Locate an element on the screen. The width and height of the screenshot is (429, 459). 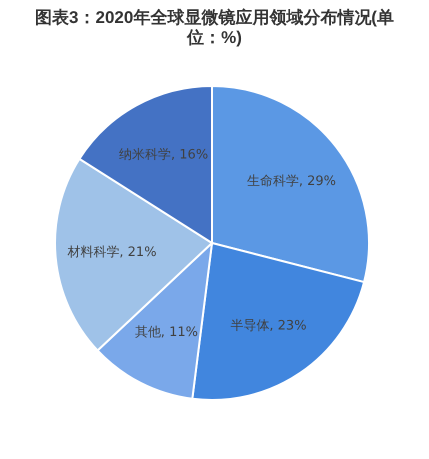
slice-label: 生命科学, 29% is located at coordinates (291, 181).